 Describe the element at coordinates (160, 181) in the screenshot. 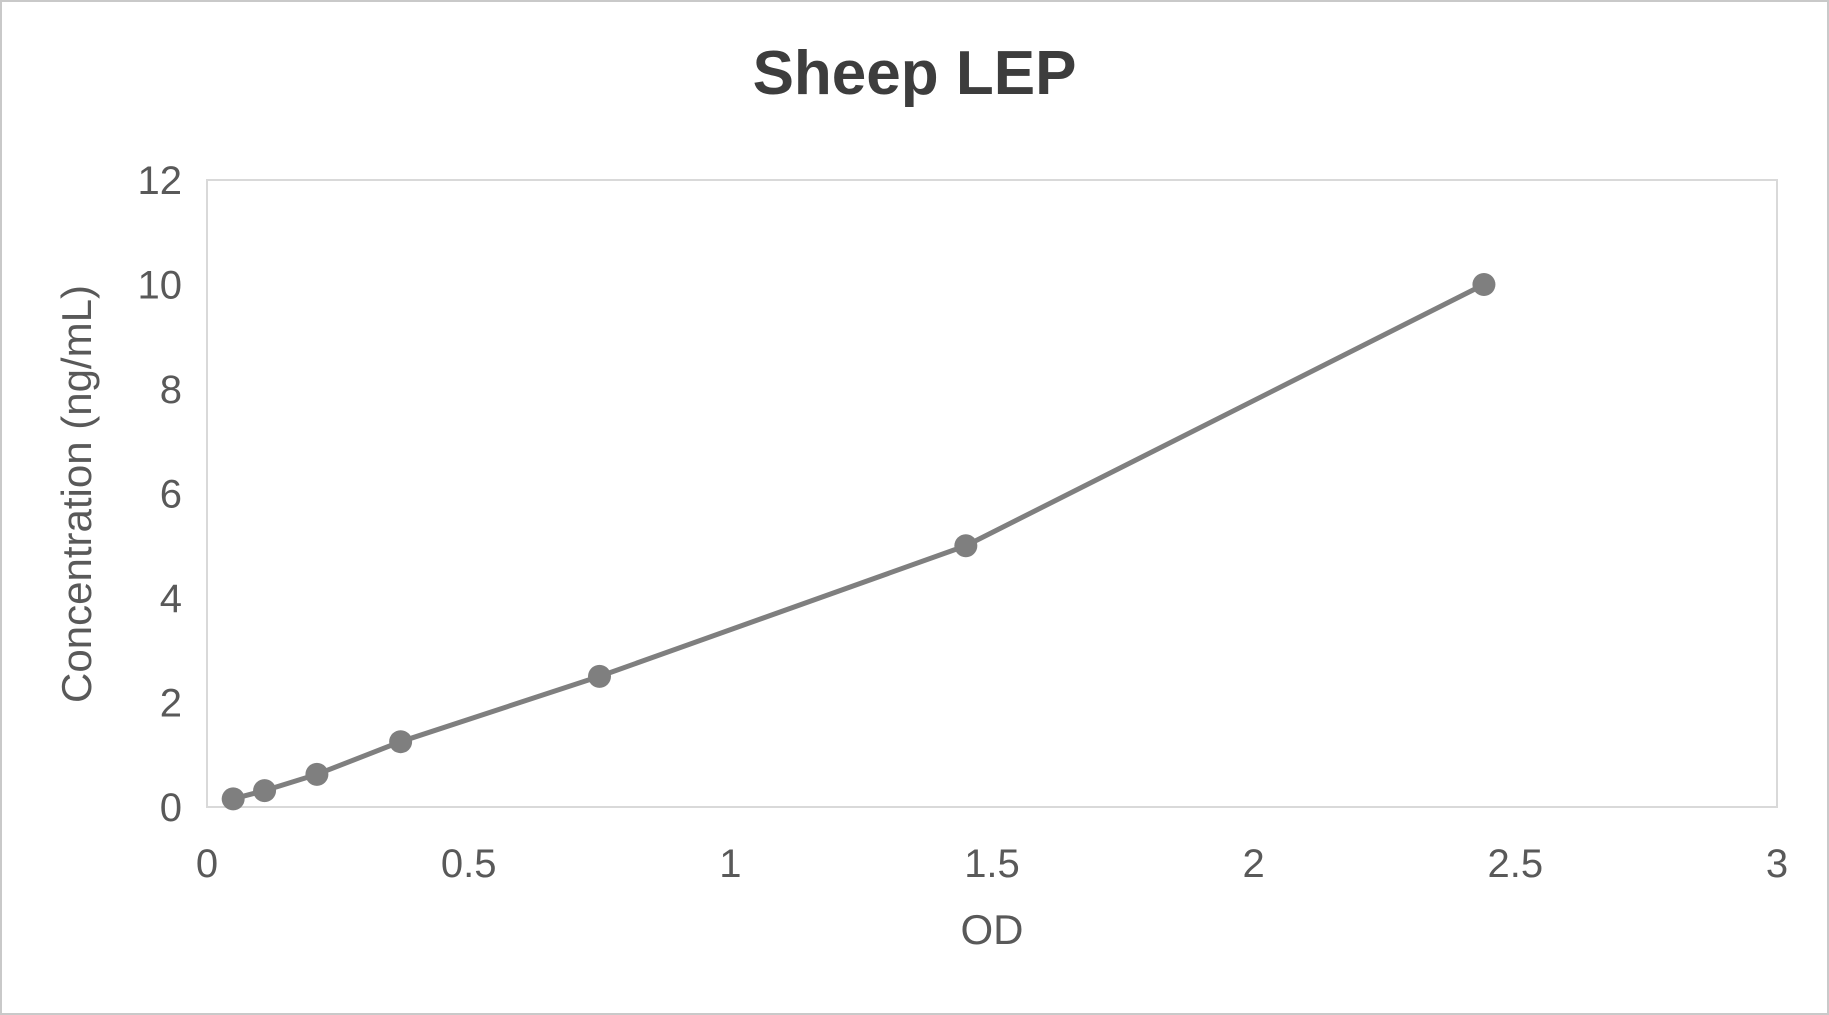

I see `y-tick-label: 12` at that location.